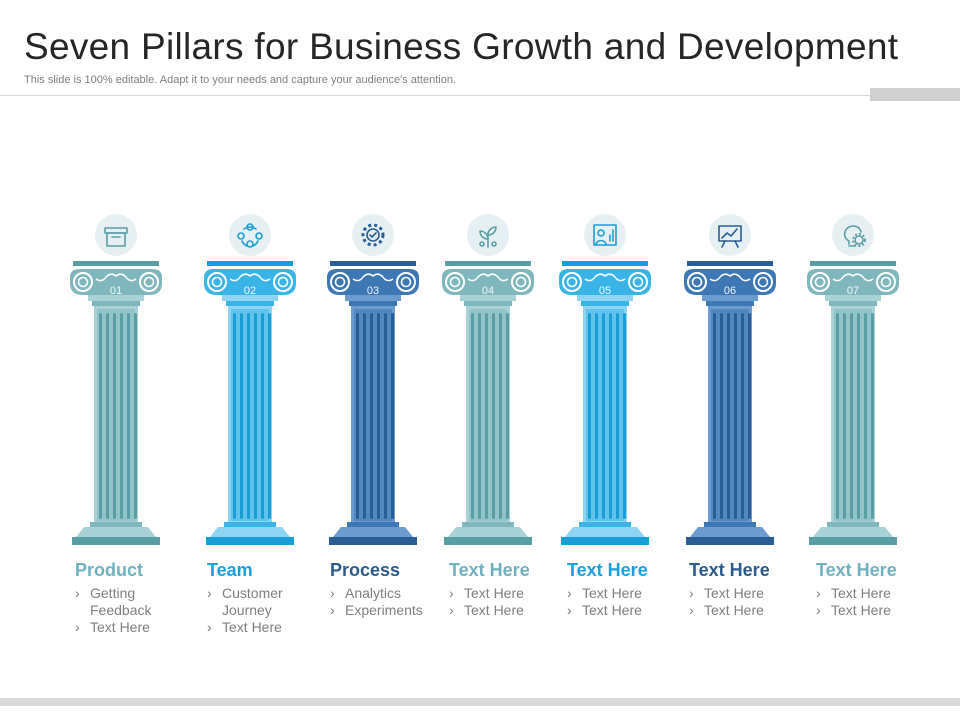 This screenshot has width=960, height=720. I want to click on pillar-caption-01: Product Getting FeedbackText Here, so click(140, 598).